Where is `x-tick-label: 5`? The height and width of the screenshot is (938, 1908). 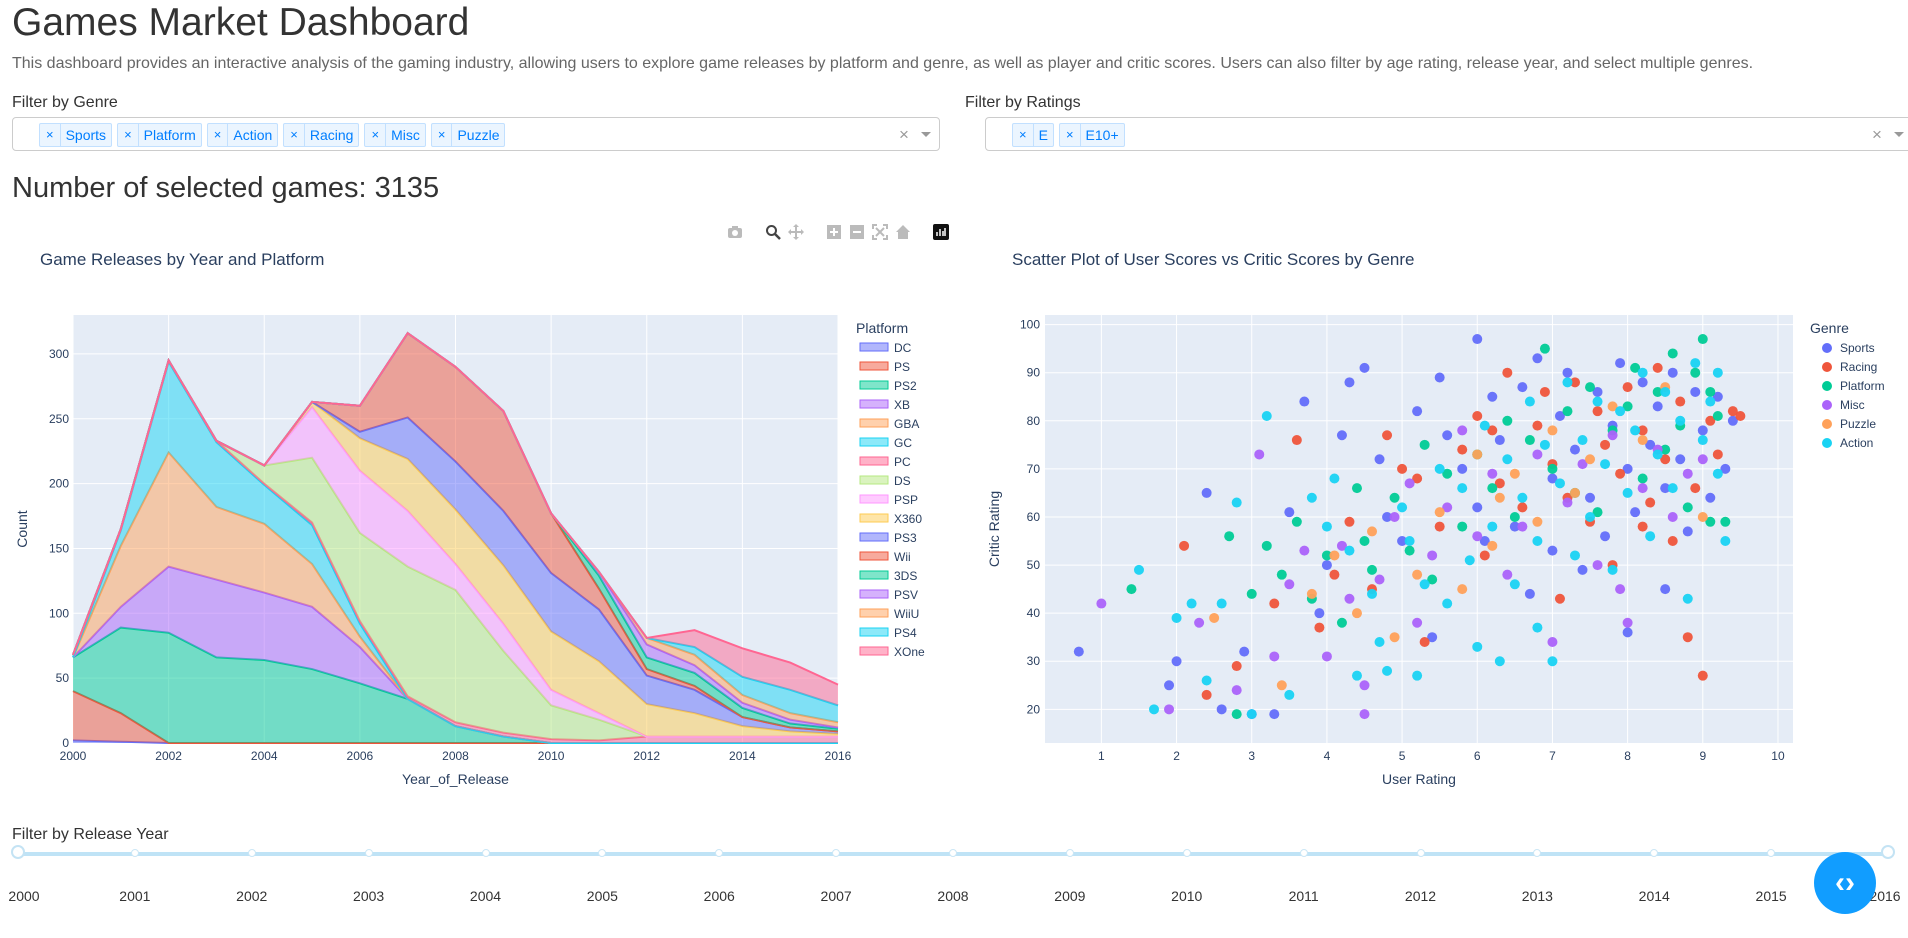 x-tick-label: 5 is located at coordinates (1402, 756).